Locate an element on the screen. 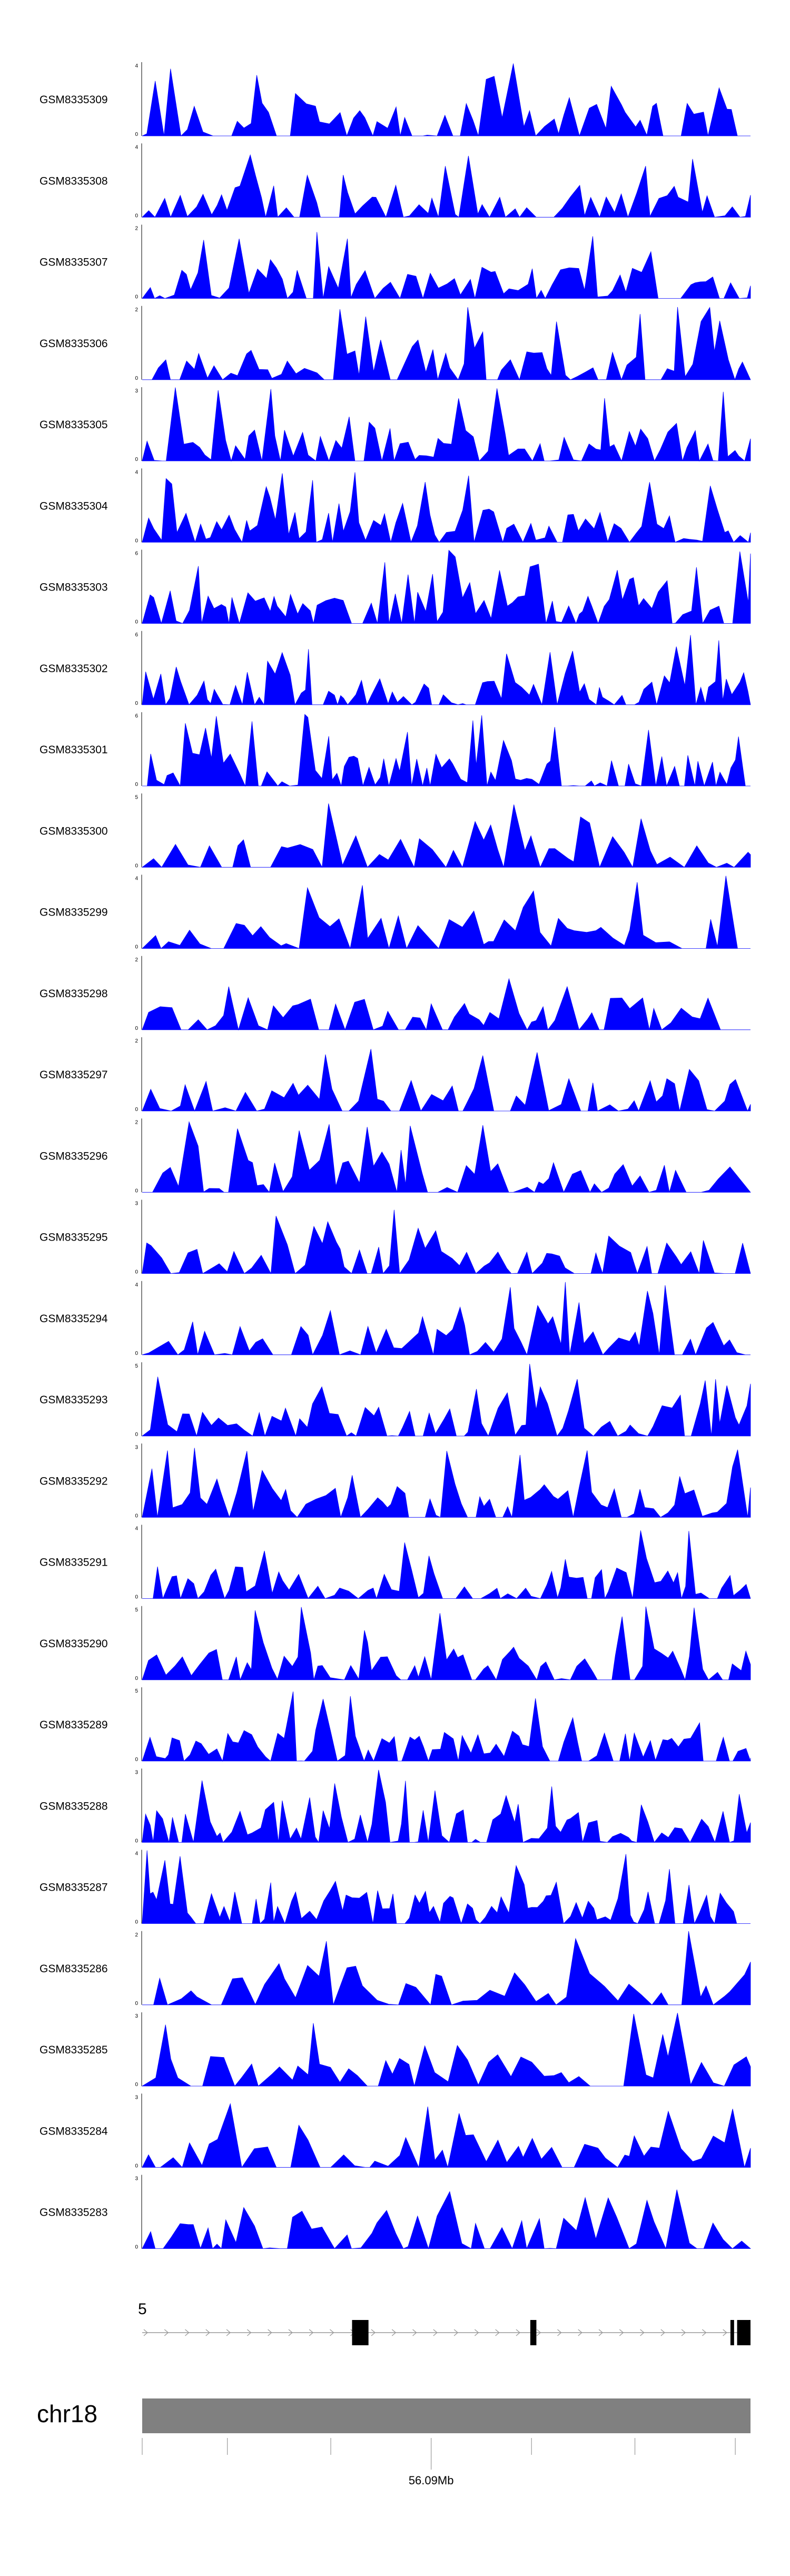 Image resolution: width=790 pixels, height=2576 pixels. track-label: GSM8335307 is located at coordinates (73, 263).